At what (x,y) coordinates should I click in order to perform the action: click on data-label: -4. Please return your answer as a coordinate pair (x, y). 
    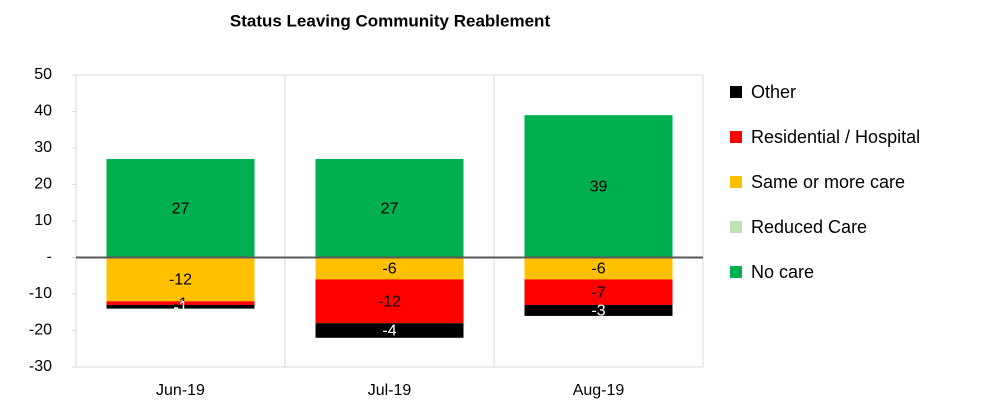
    Looking at the image, I should click on (389, 331).